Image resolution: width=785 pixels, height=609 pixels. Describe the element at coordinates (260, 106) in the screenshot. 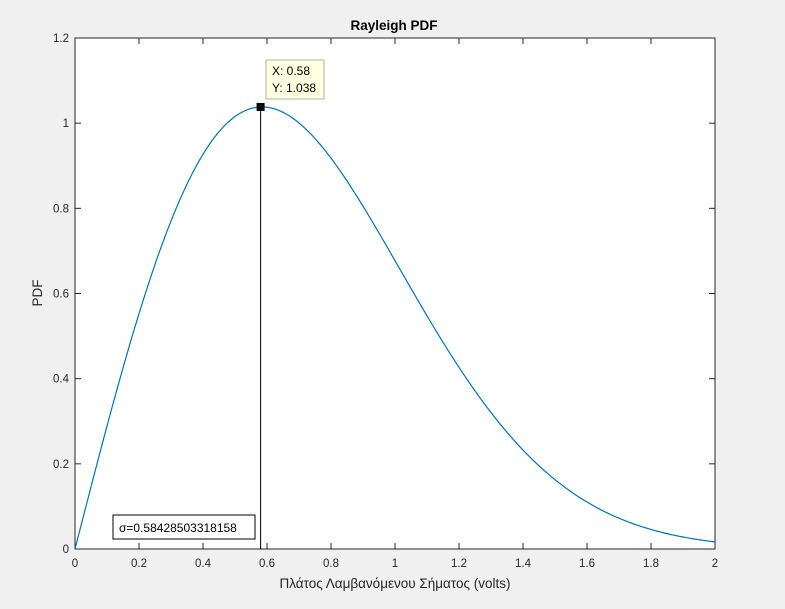

I see `datatip-marker` at that location.